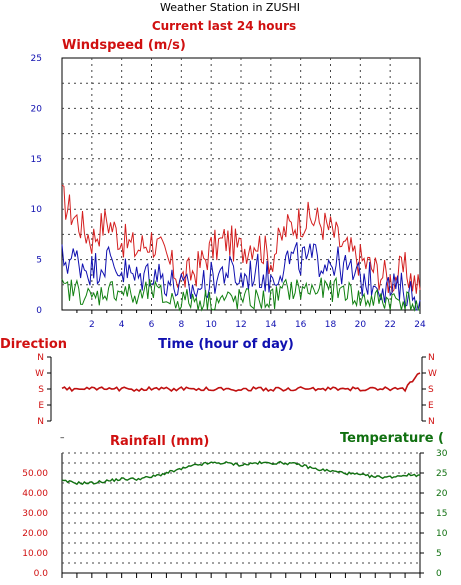 This screenshot has width=461, height=585. I want to click on windspeed-xtick: 18, so click(331, 325).